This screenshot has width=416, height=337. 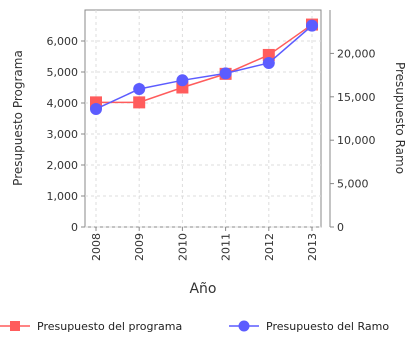 I want to click on legend-item-ramo: Presupuesto del Ramo, so click(x=309, y=326).